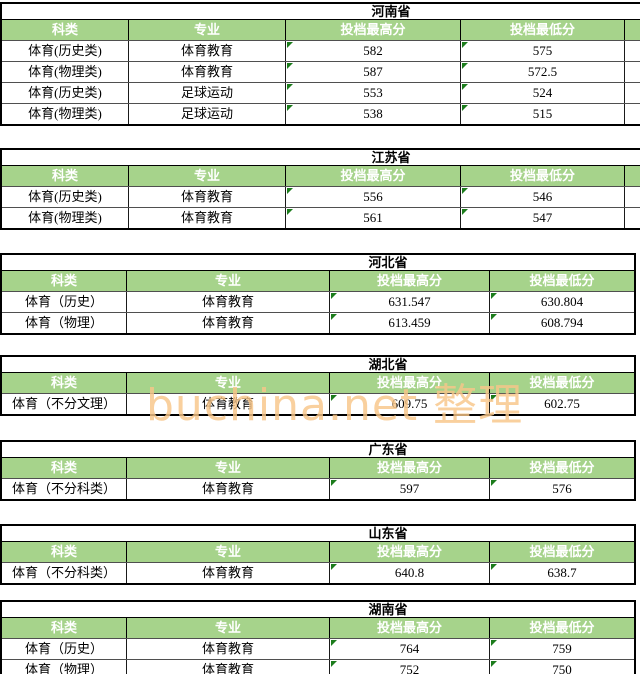  I want to click on province-title: 湖北省, so click(388, 364).